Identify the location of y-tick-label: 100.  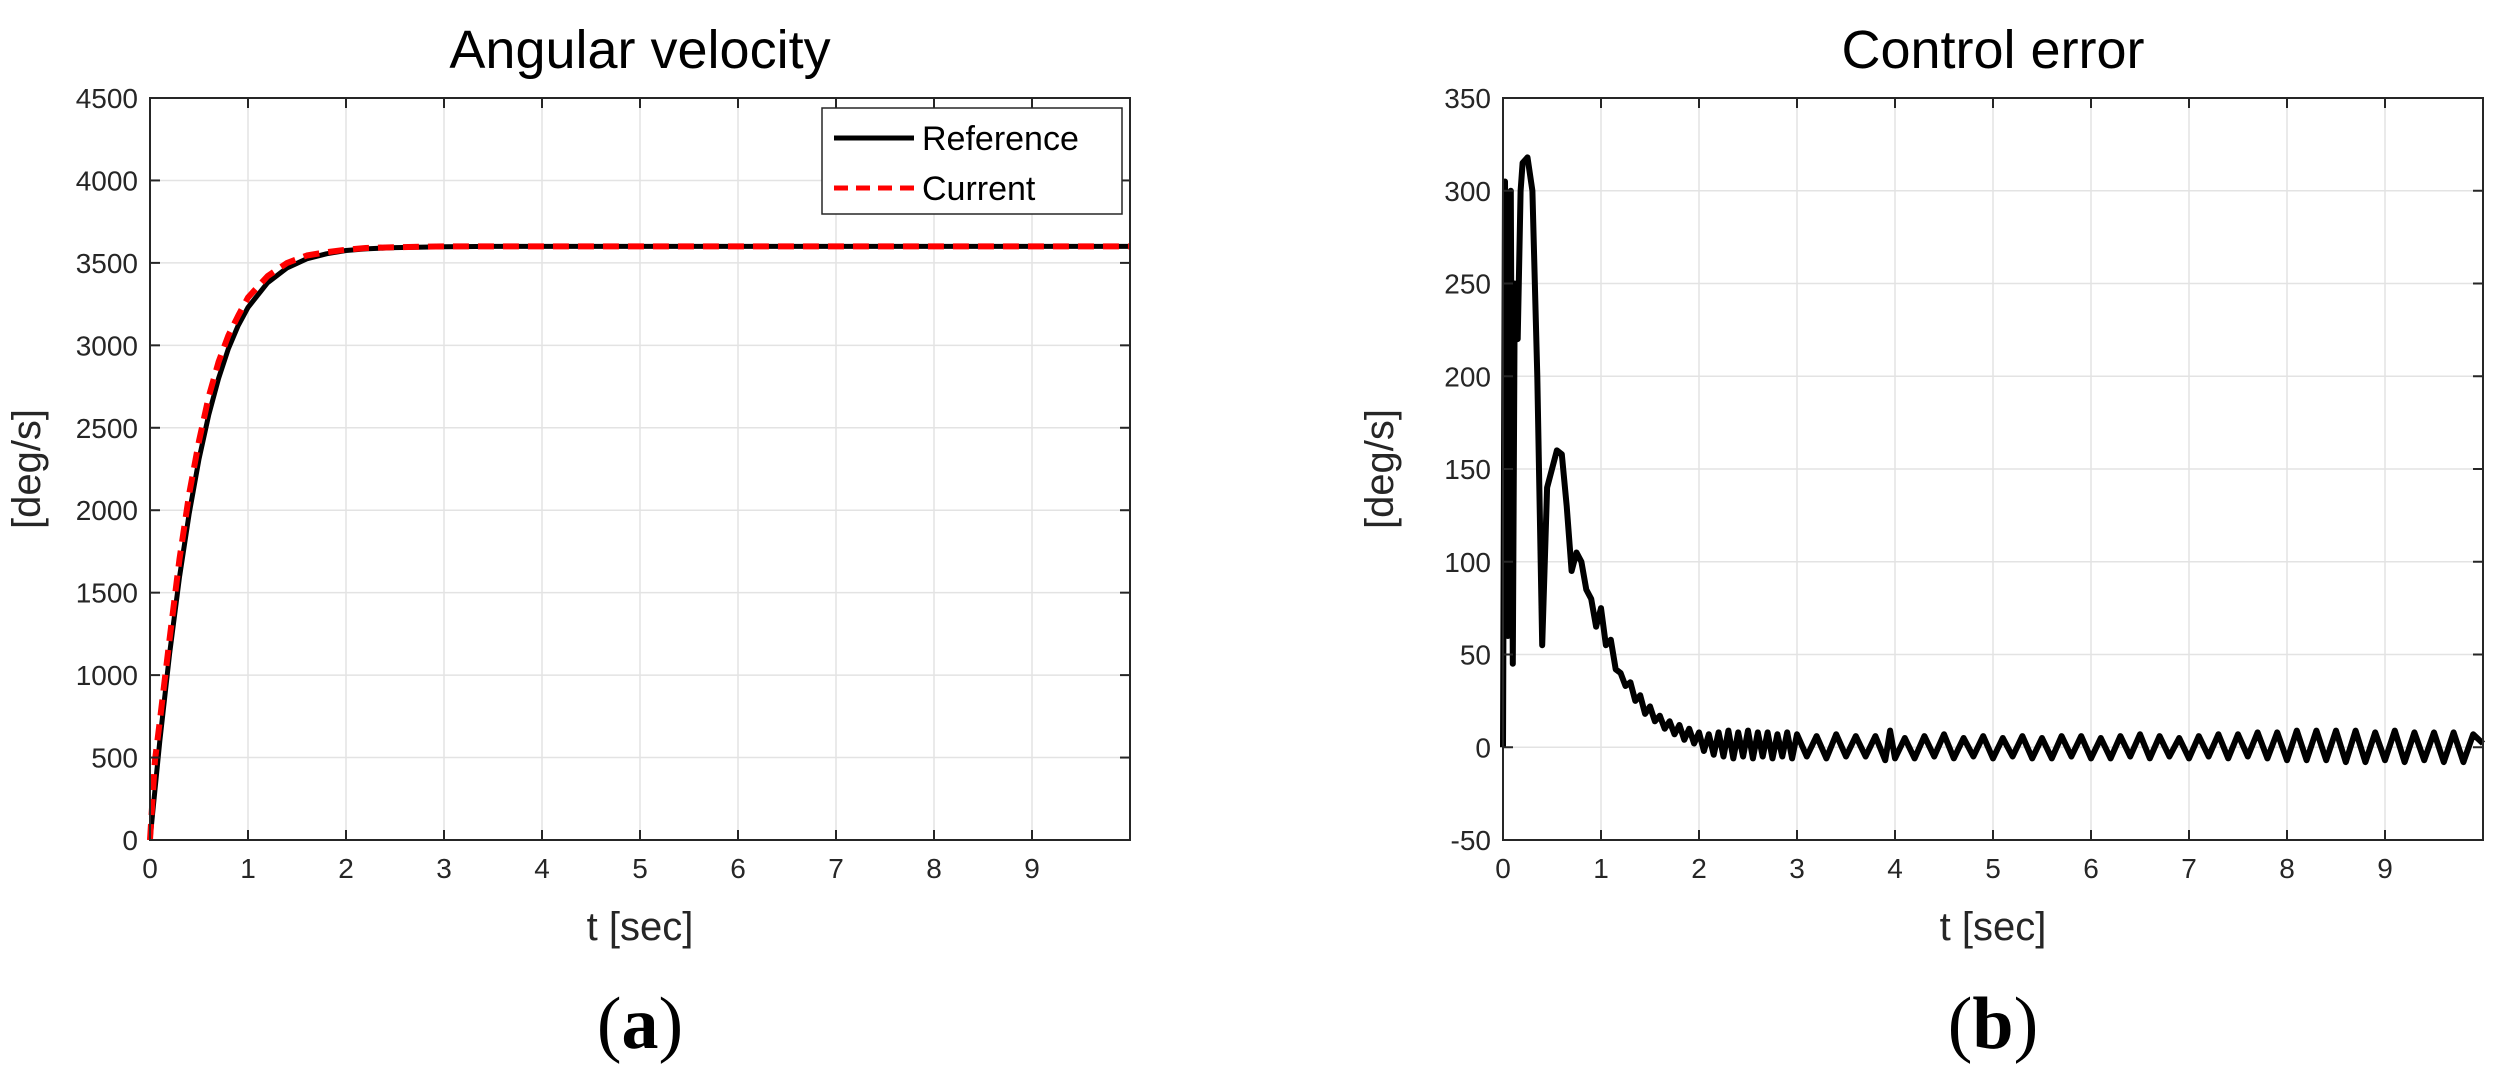
(1467, 562).